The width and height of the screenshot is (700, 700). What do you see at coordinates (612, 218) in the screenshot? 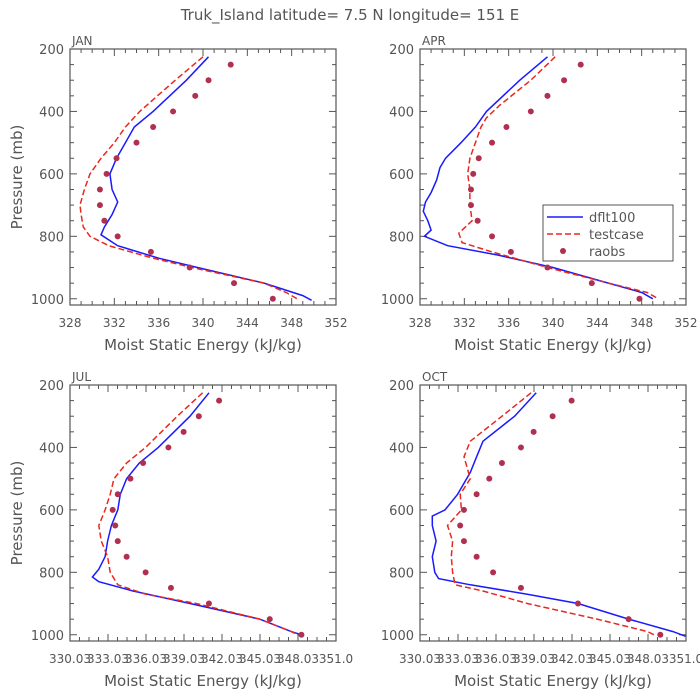
I see `legend-label-dflt100: dflt100` at bounding box center [612, 218].